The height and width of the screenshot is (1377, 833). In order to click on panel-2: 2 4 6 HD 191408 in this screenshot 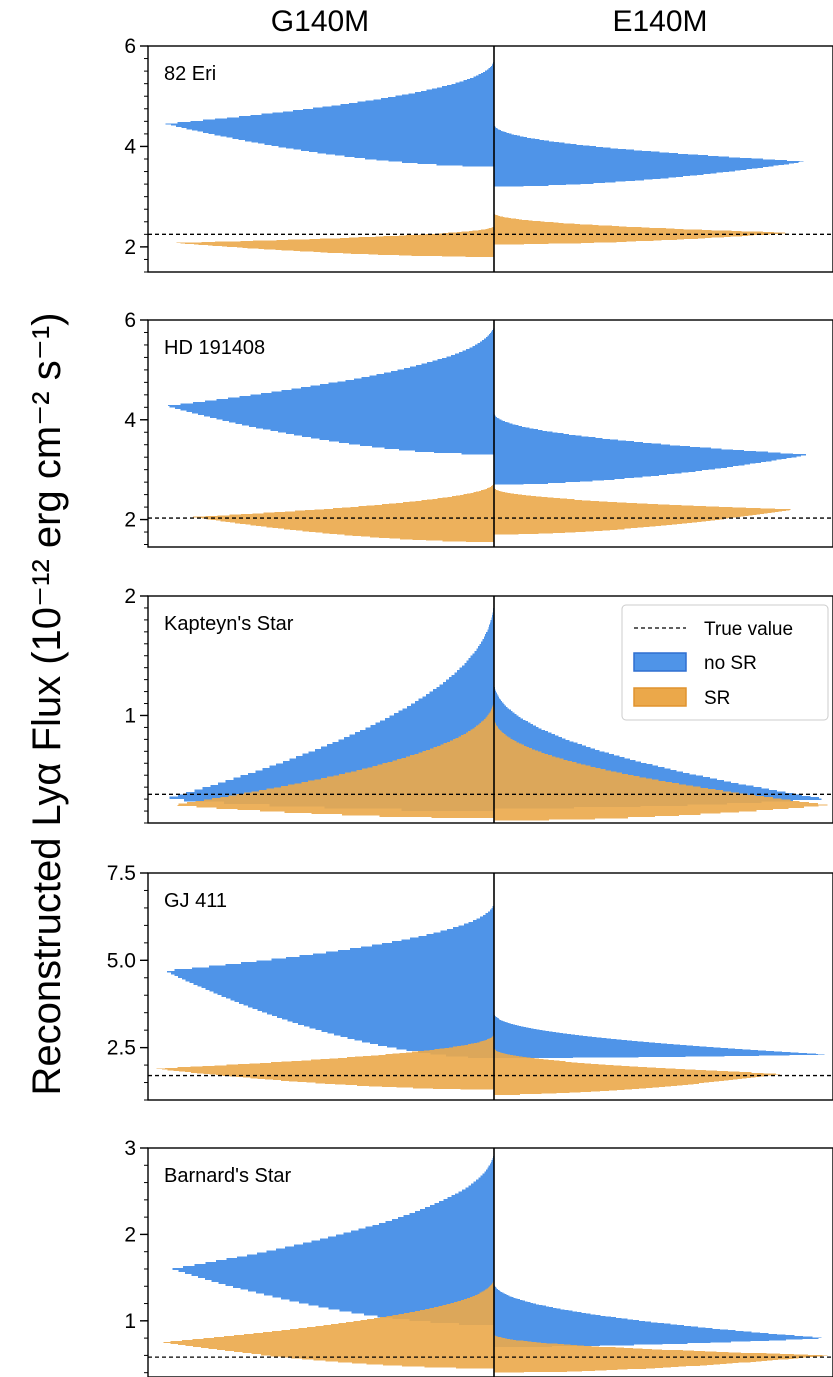, I will do `click(478, 428)`.